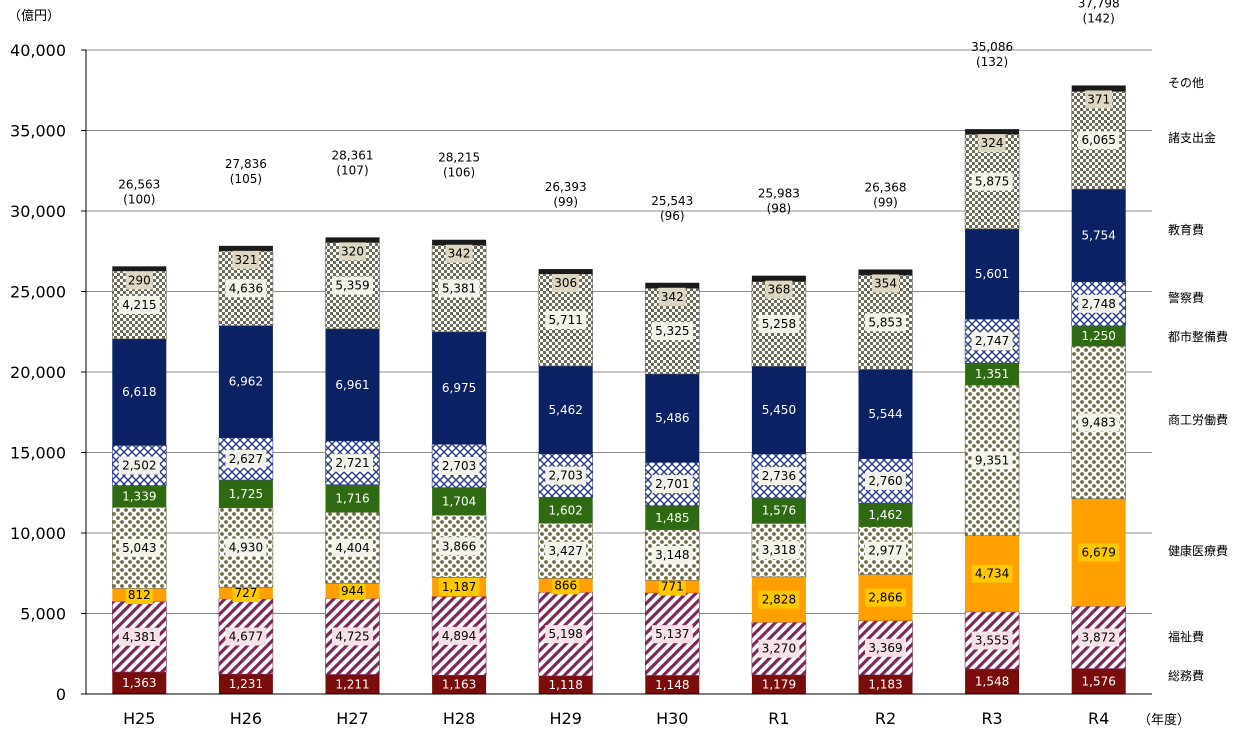  What do you see at coordinates (672, 634) in the screenshot?
I see `segment-label: 5,137` at bounding box center [672, 634].